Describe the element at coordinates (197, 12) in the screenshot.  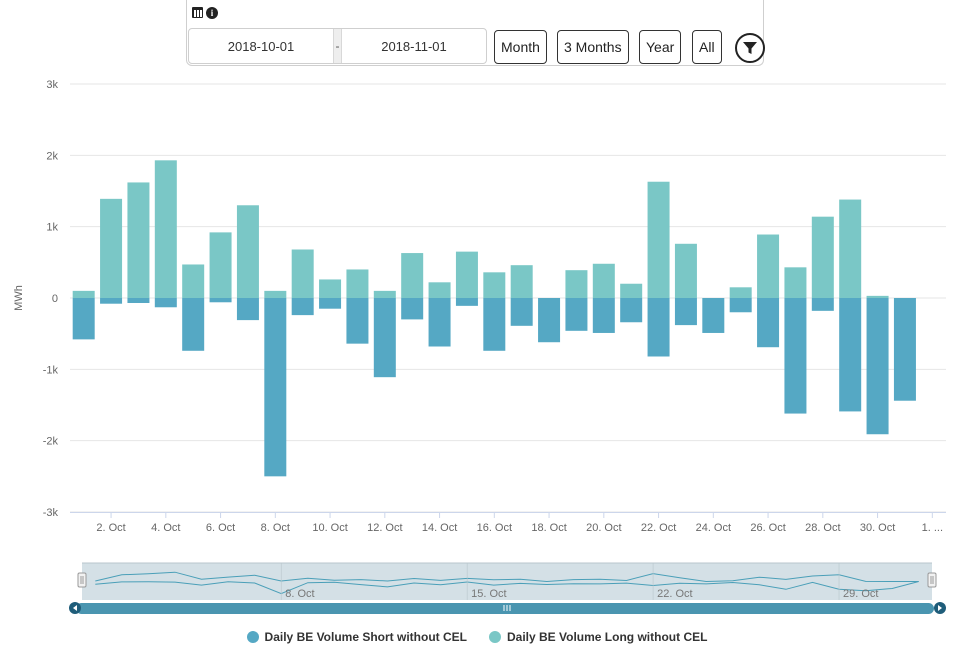
I see `calendar-icon` at that location.